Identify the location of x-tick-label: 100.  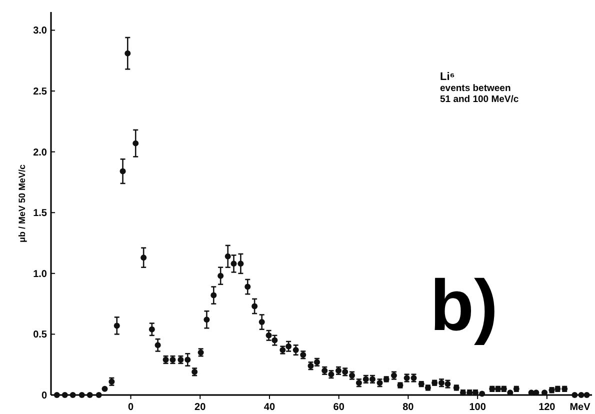
(477, 407).